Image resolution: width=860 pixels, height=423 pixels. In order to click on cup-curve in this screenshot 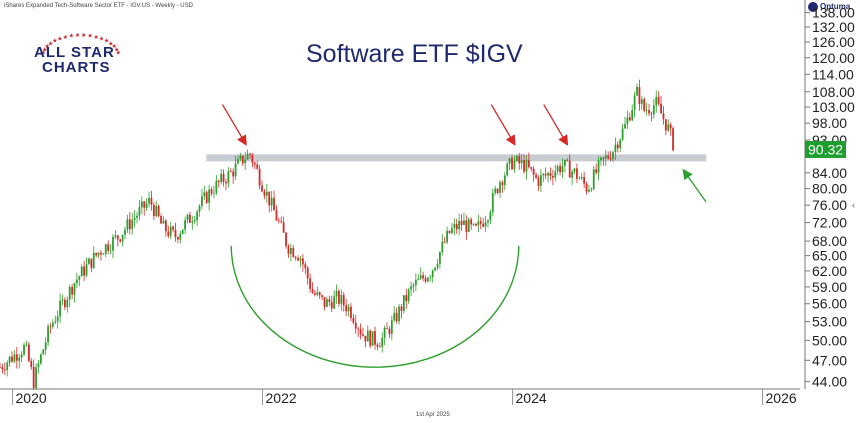, I will do `click(375, 306)`.